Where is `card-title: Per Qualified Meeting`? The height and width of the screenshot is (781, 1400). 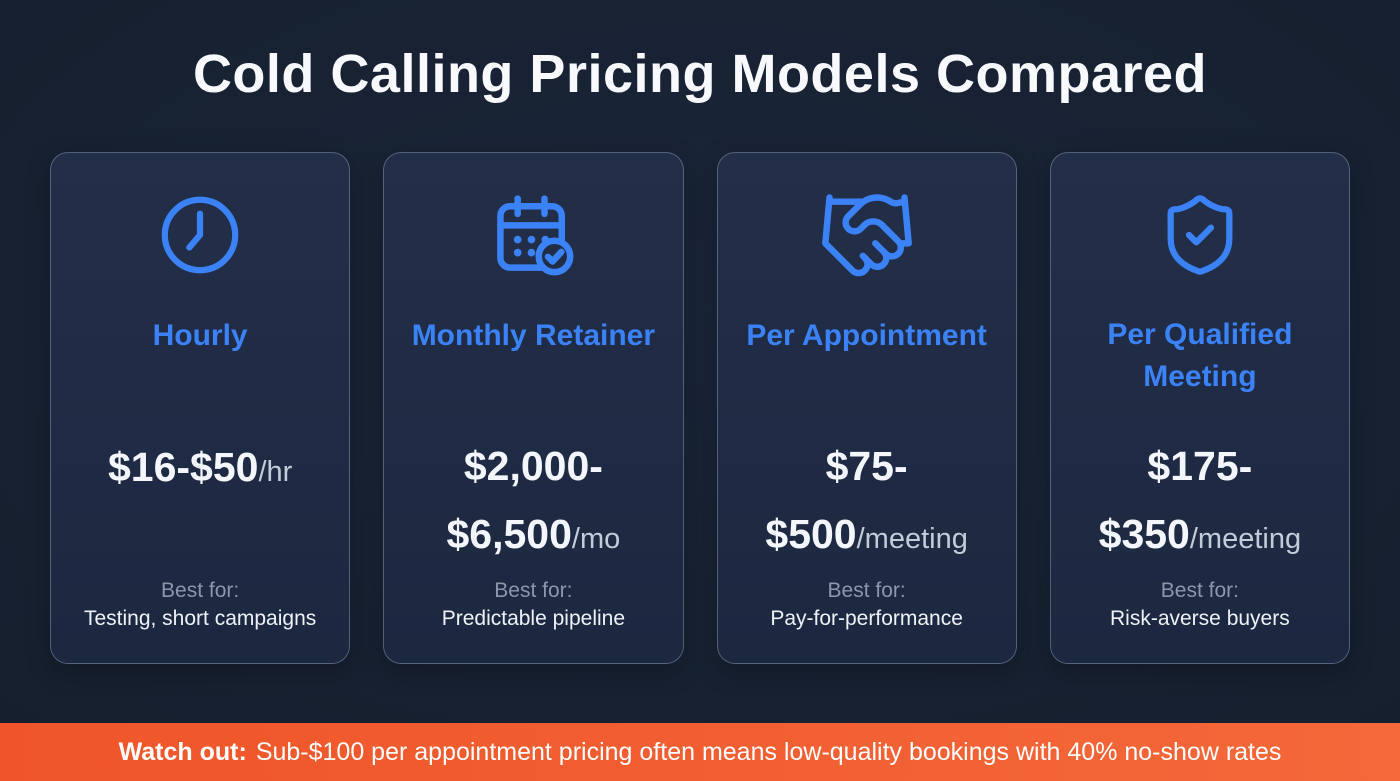
card-title: Per Qualified Meeting is located at coordinates (1200, 355).